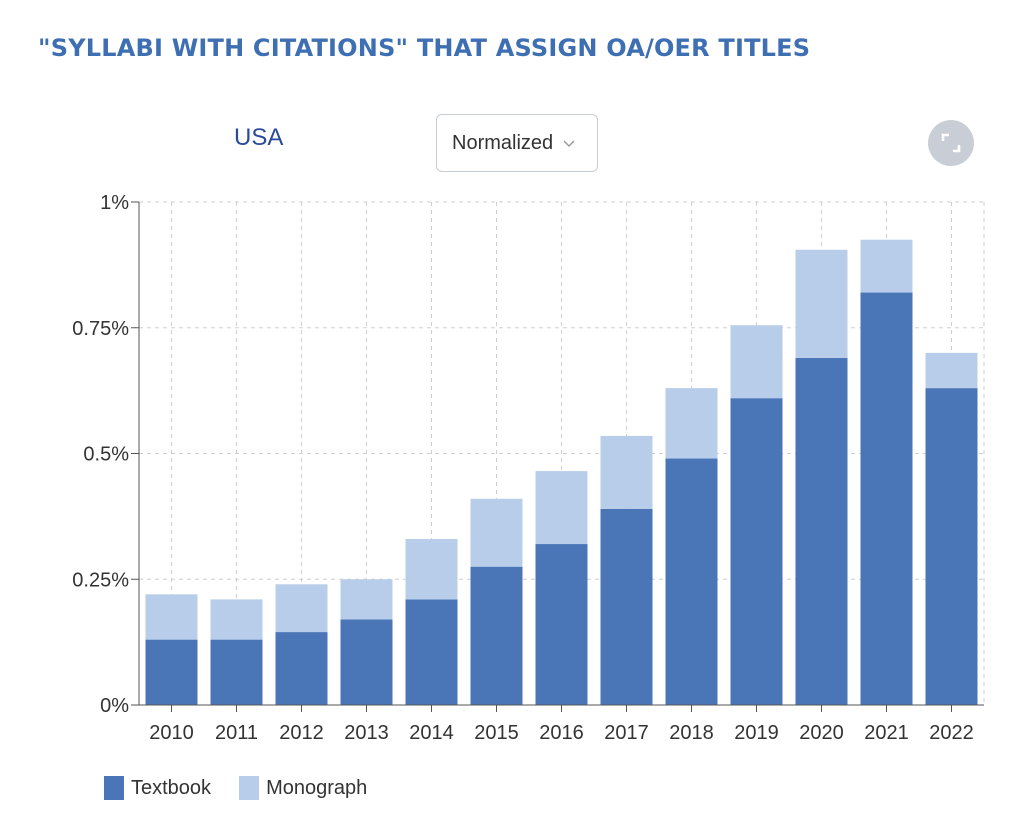 This screenshot has height=821, width=1024. What do you see at coordinates (114, 203) in the screenshot?
I see `y-tick-label: 1%` at bounding box center [114, 203].